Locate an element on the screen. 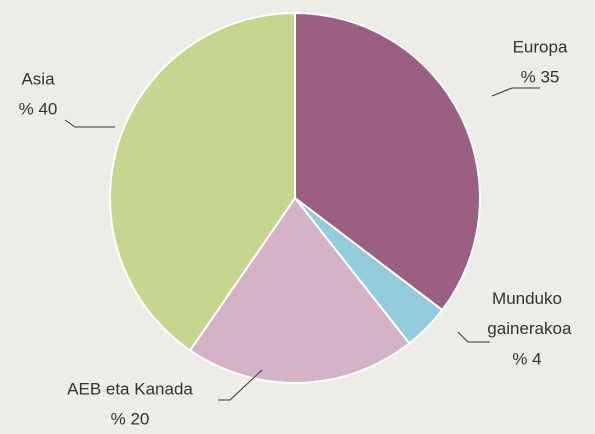 Image resolution: width=595 pixels, height=434 pixels. slice-label: Asia is located at coordinates (38, 78).